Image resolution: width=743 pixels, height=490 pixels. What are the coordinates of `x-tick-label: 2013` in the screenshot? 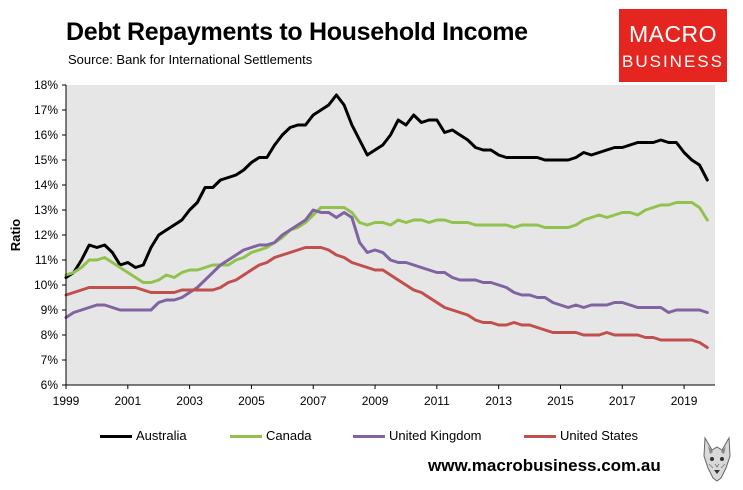 It's located at (498, 401).